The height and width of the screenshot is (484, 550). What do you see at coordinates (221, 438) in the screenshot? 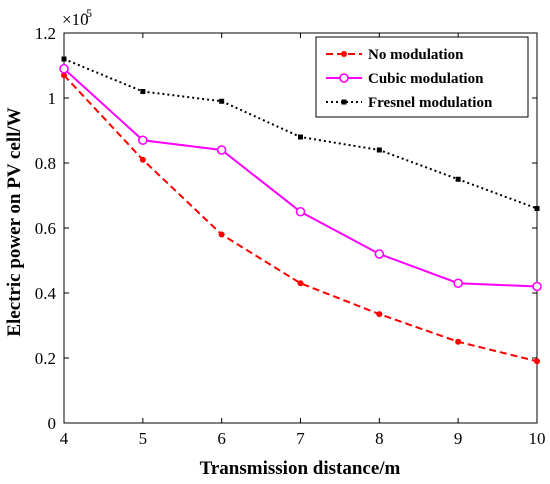
I see `x-tick-label: 6` at bounding box center [221, 438].